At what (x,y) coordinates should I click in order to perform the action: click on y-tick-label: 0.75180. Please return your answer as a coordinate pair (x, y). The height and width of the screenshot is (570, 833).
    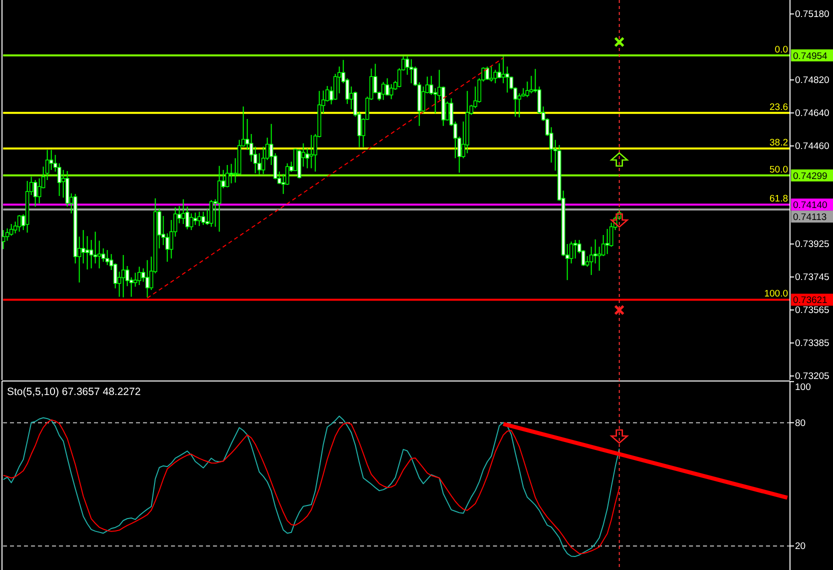
    Looking at the image, I should click on (812, 14).